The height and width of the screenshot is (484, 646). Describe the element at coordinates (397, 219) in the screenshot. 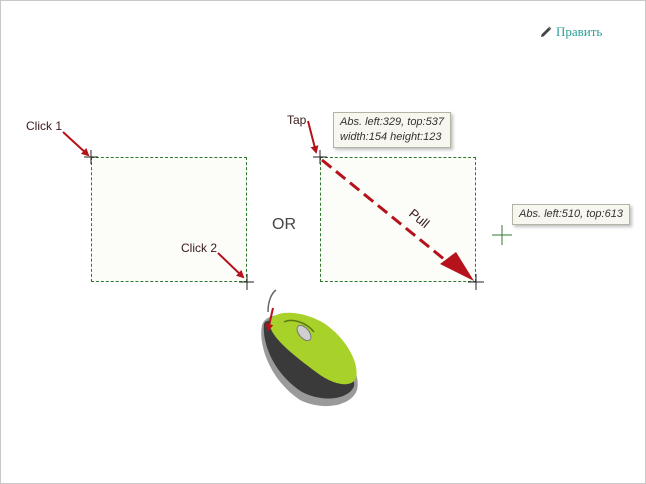

I see `pull-arrow` at that location.